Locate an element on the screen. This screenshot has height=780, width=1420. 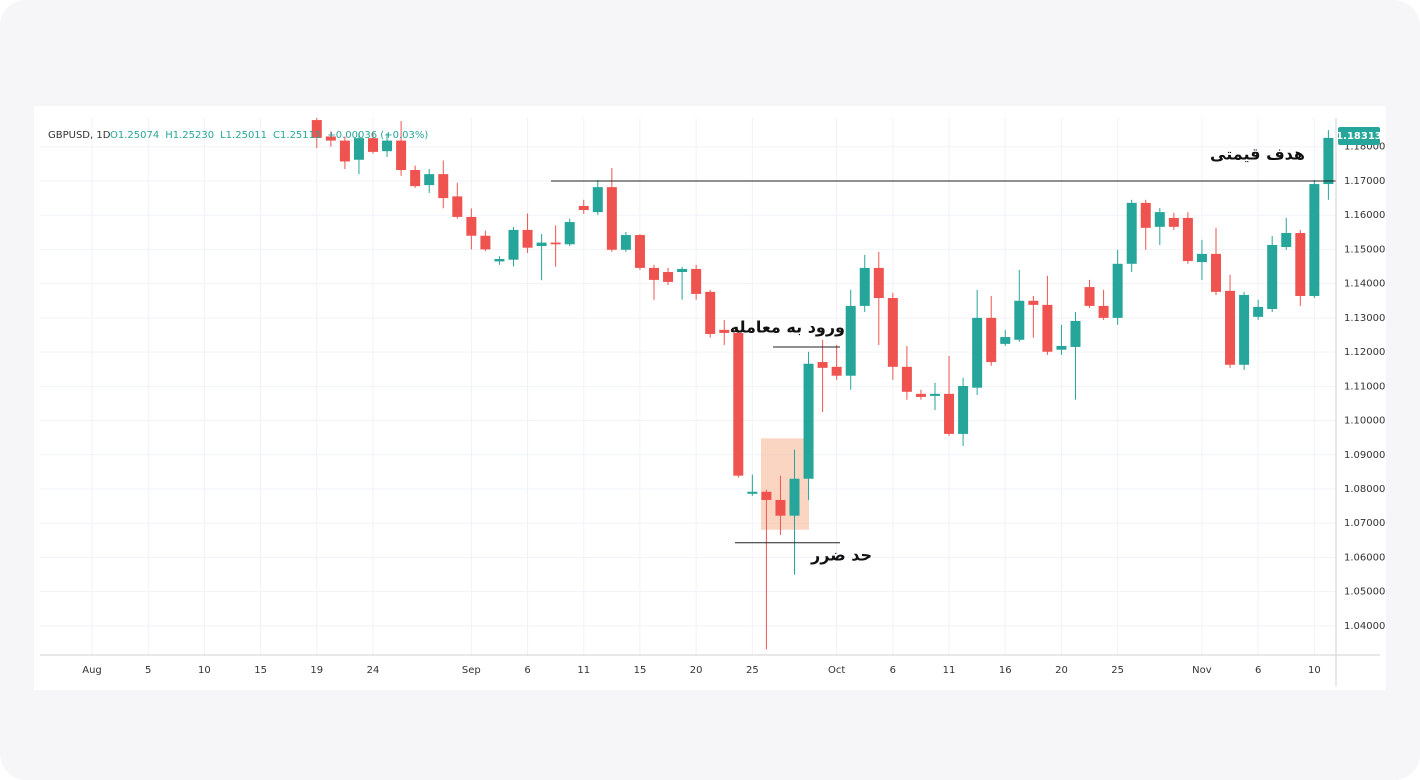
y-tick-label: 1.04000 is located at coordinates (1364, 626).